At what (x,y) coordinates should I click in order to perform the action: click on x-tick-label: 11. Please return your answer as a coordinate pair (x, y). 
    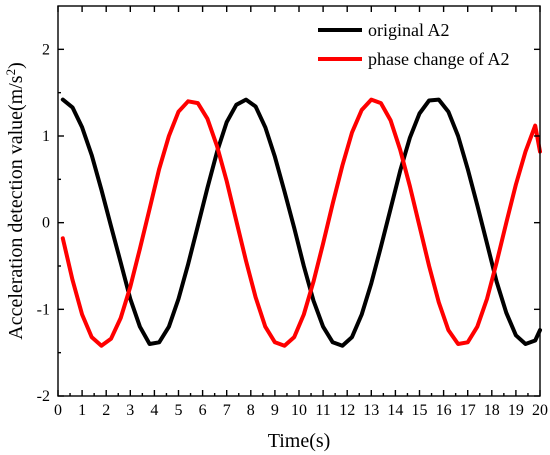
    Looking at the image, I should click on (322, 410).